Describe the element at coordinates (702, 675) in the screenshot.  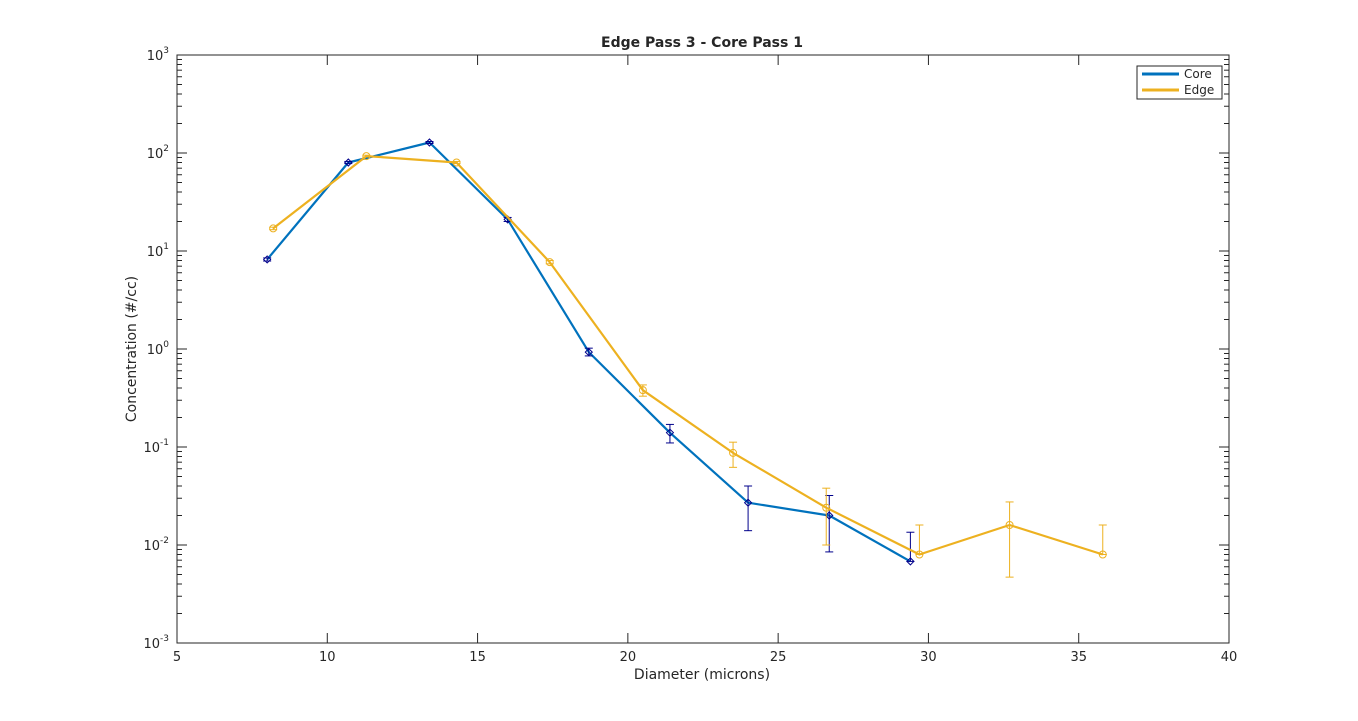
I see `x-axis-label: Diameter (microns)` at that location.